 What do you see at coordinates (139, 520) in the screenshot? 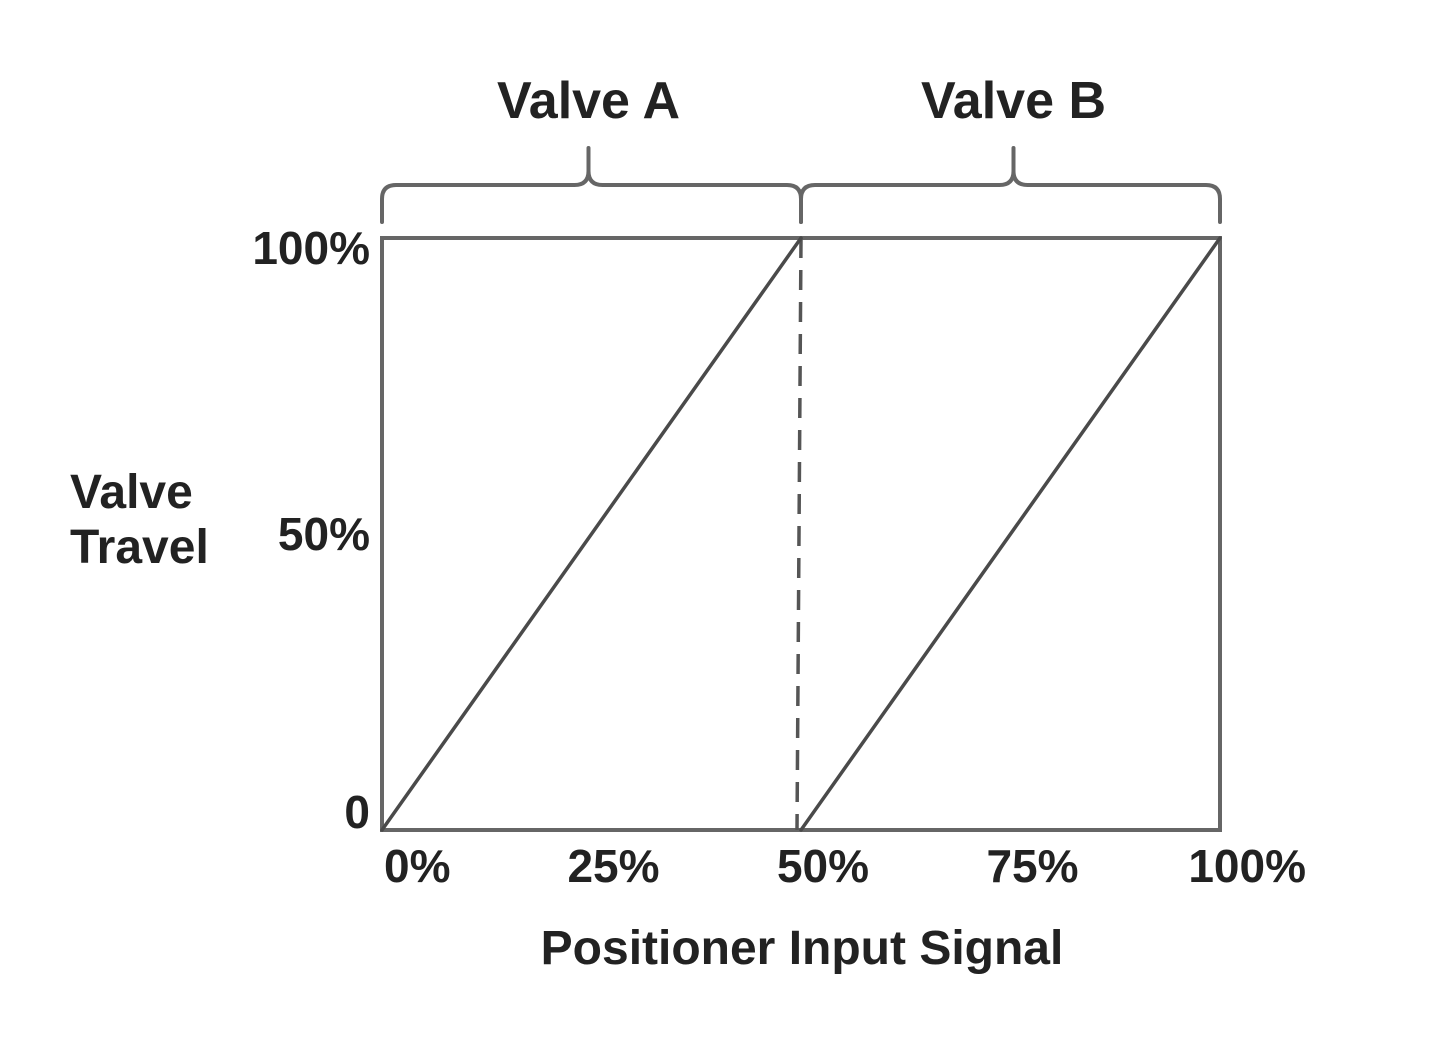
I see `y-axis-title: Valve Travel` at bounding box center [139, 520].